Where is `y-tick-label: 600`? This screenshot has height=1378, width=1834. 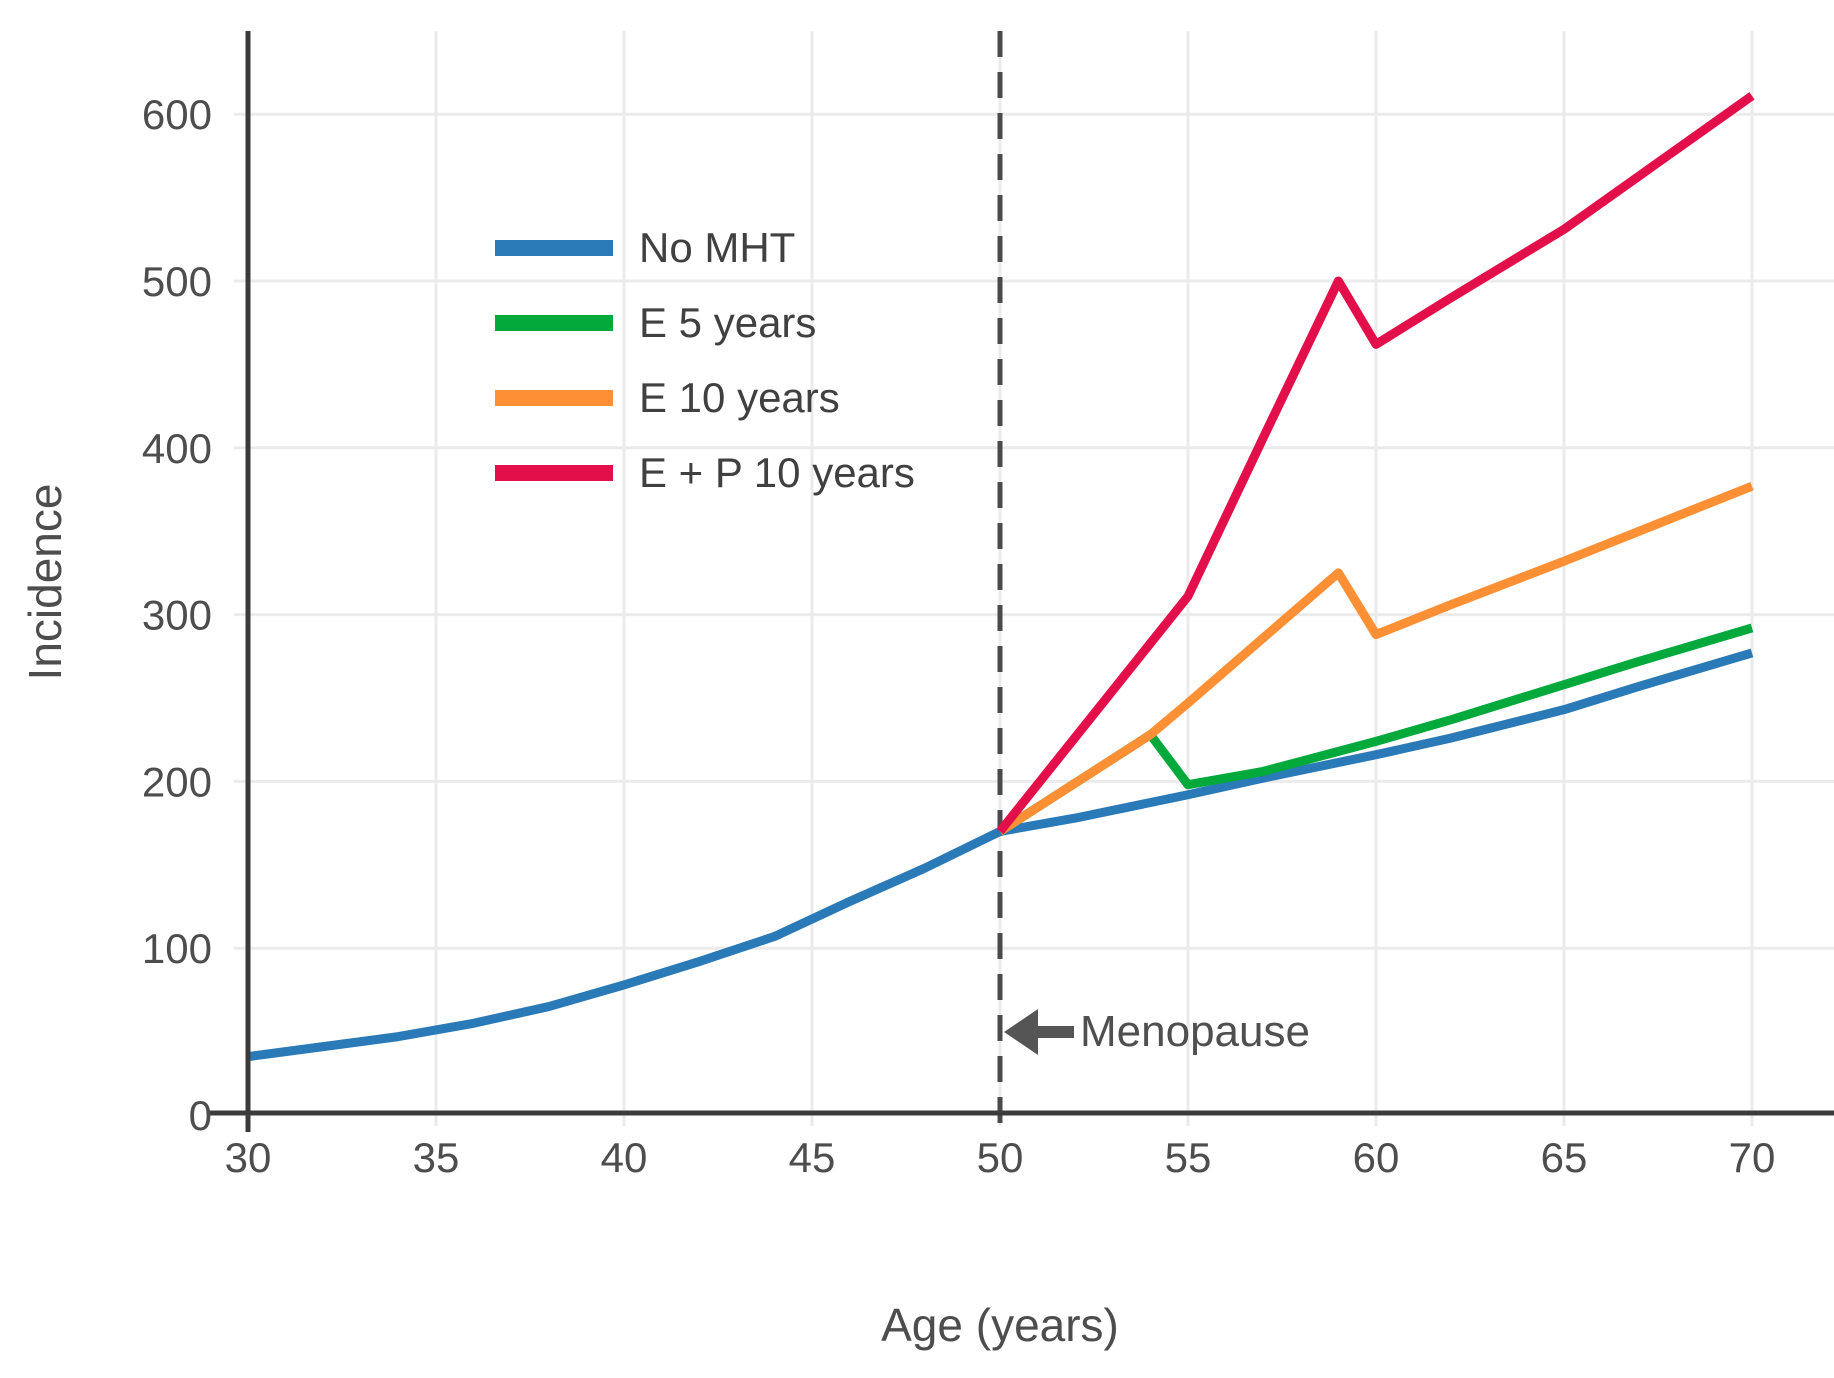
y-tick-label: 600 is located at coordinates (177, 114).